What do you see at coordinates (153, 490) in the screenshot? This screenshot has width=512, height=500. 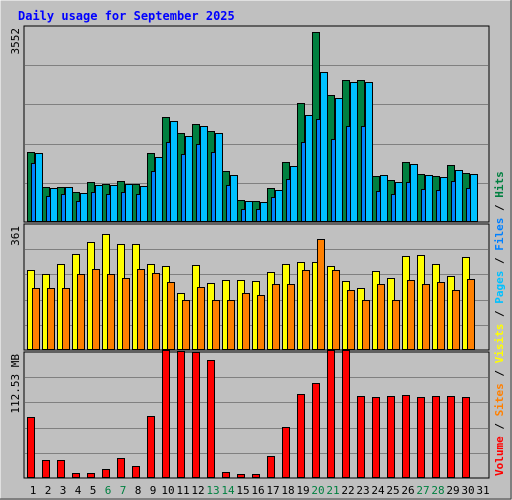 I see `x-tick-label: 9` at bounding box center [153, 490].